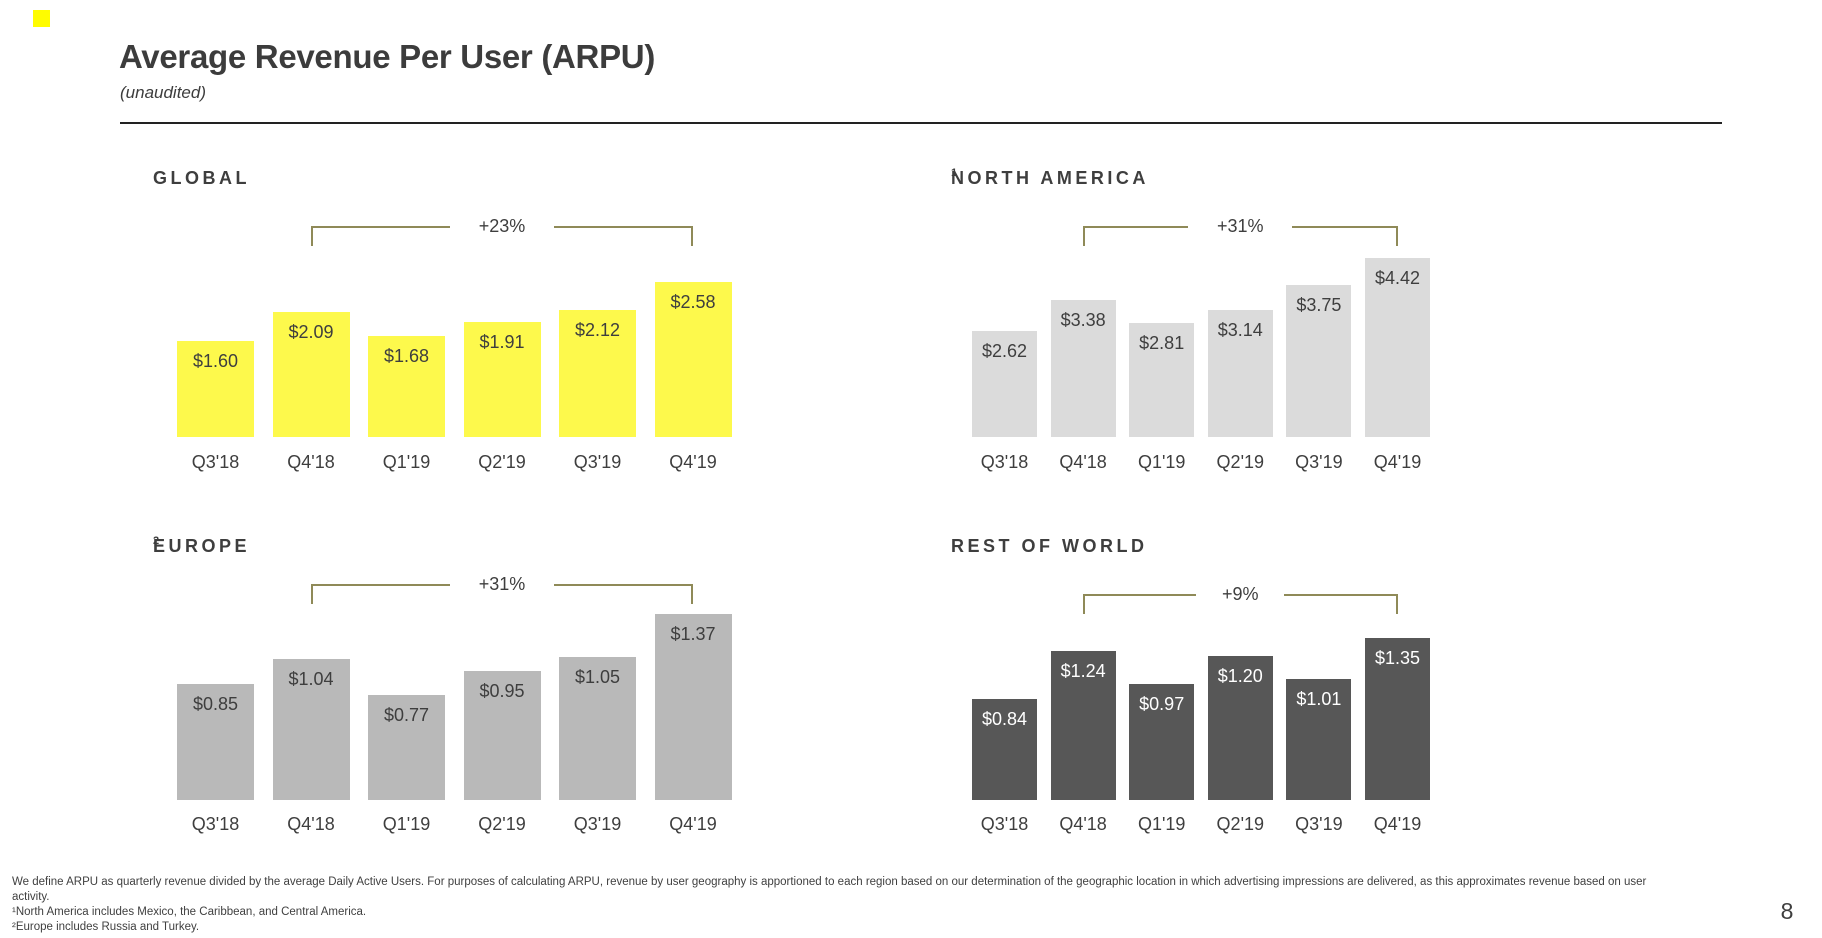 Image resolution: width=1822 pixels, height=938 pixels. Describe the element at coordinates (1240, 330) in the screenshot. I see `bar-value-label: $3.14` at that location.